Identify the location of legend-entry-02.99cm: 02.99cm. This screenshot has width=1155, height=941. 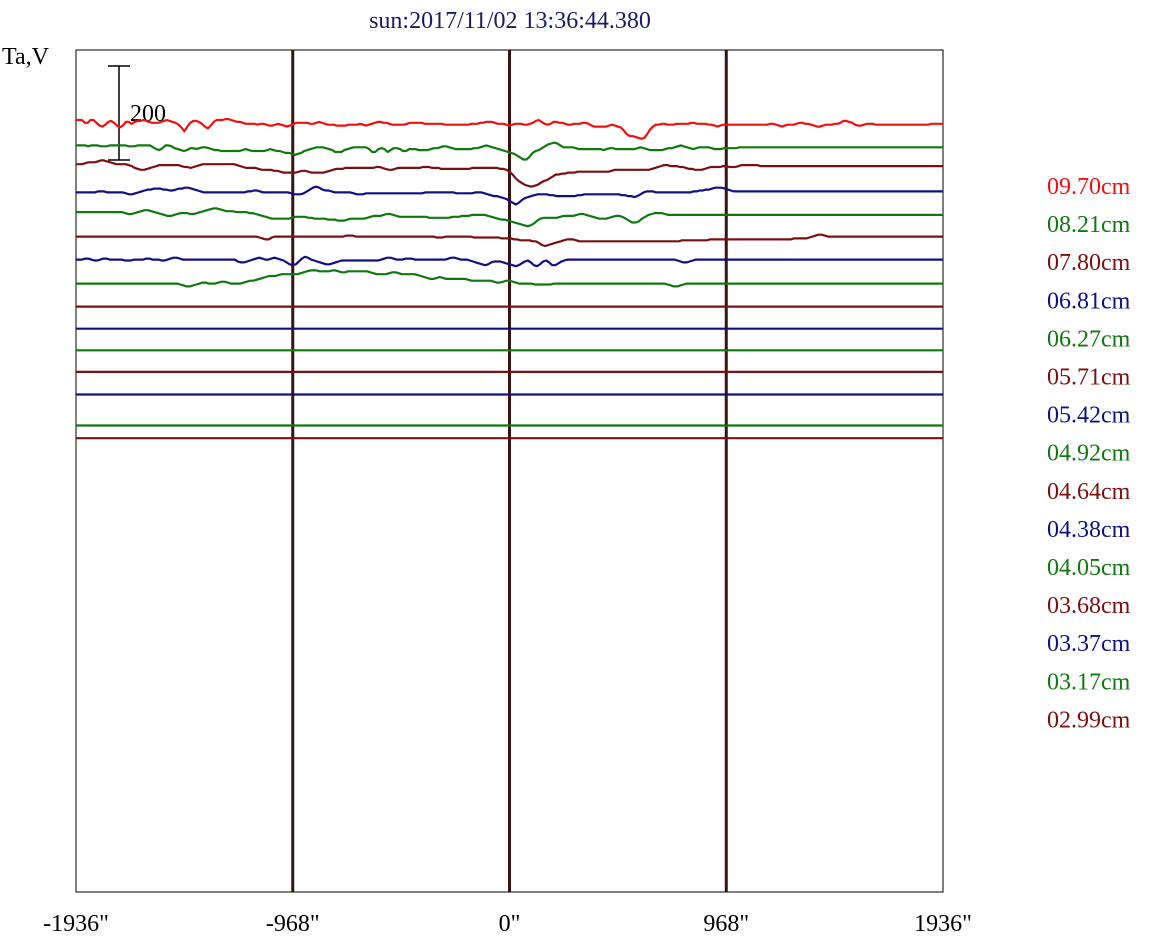
(1089, 720).